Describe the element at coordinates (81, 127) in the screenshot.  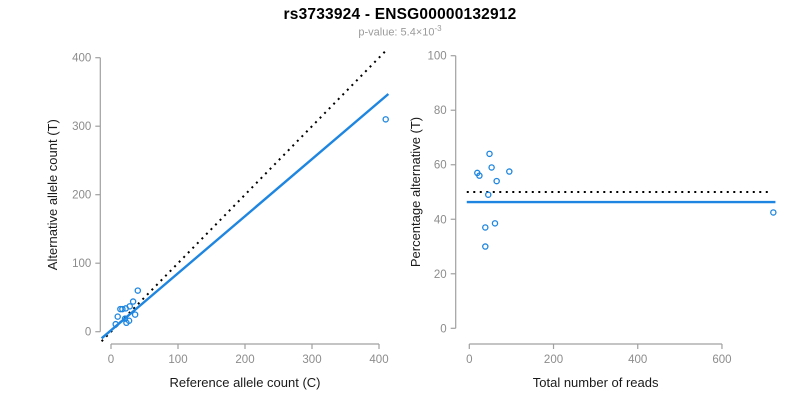
I see `y-tick-label: 300` at that location.